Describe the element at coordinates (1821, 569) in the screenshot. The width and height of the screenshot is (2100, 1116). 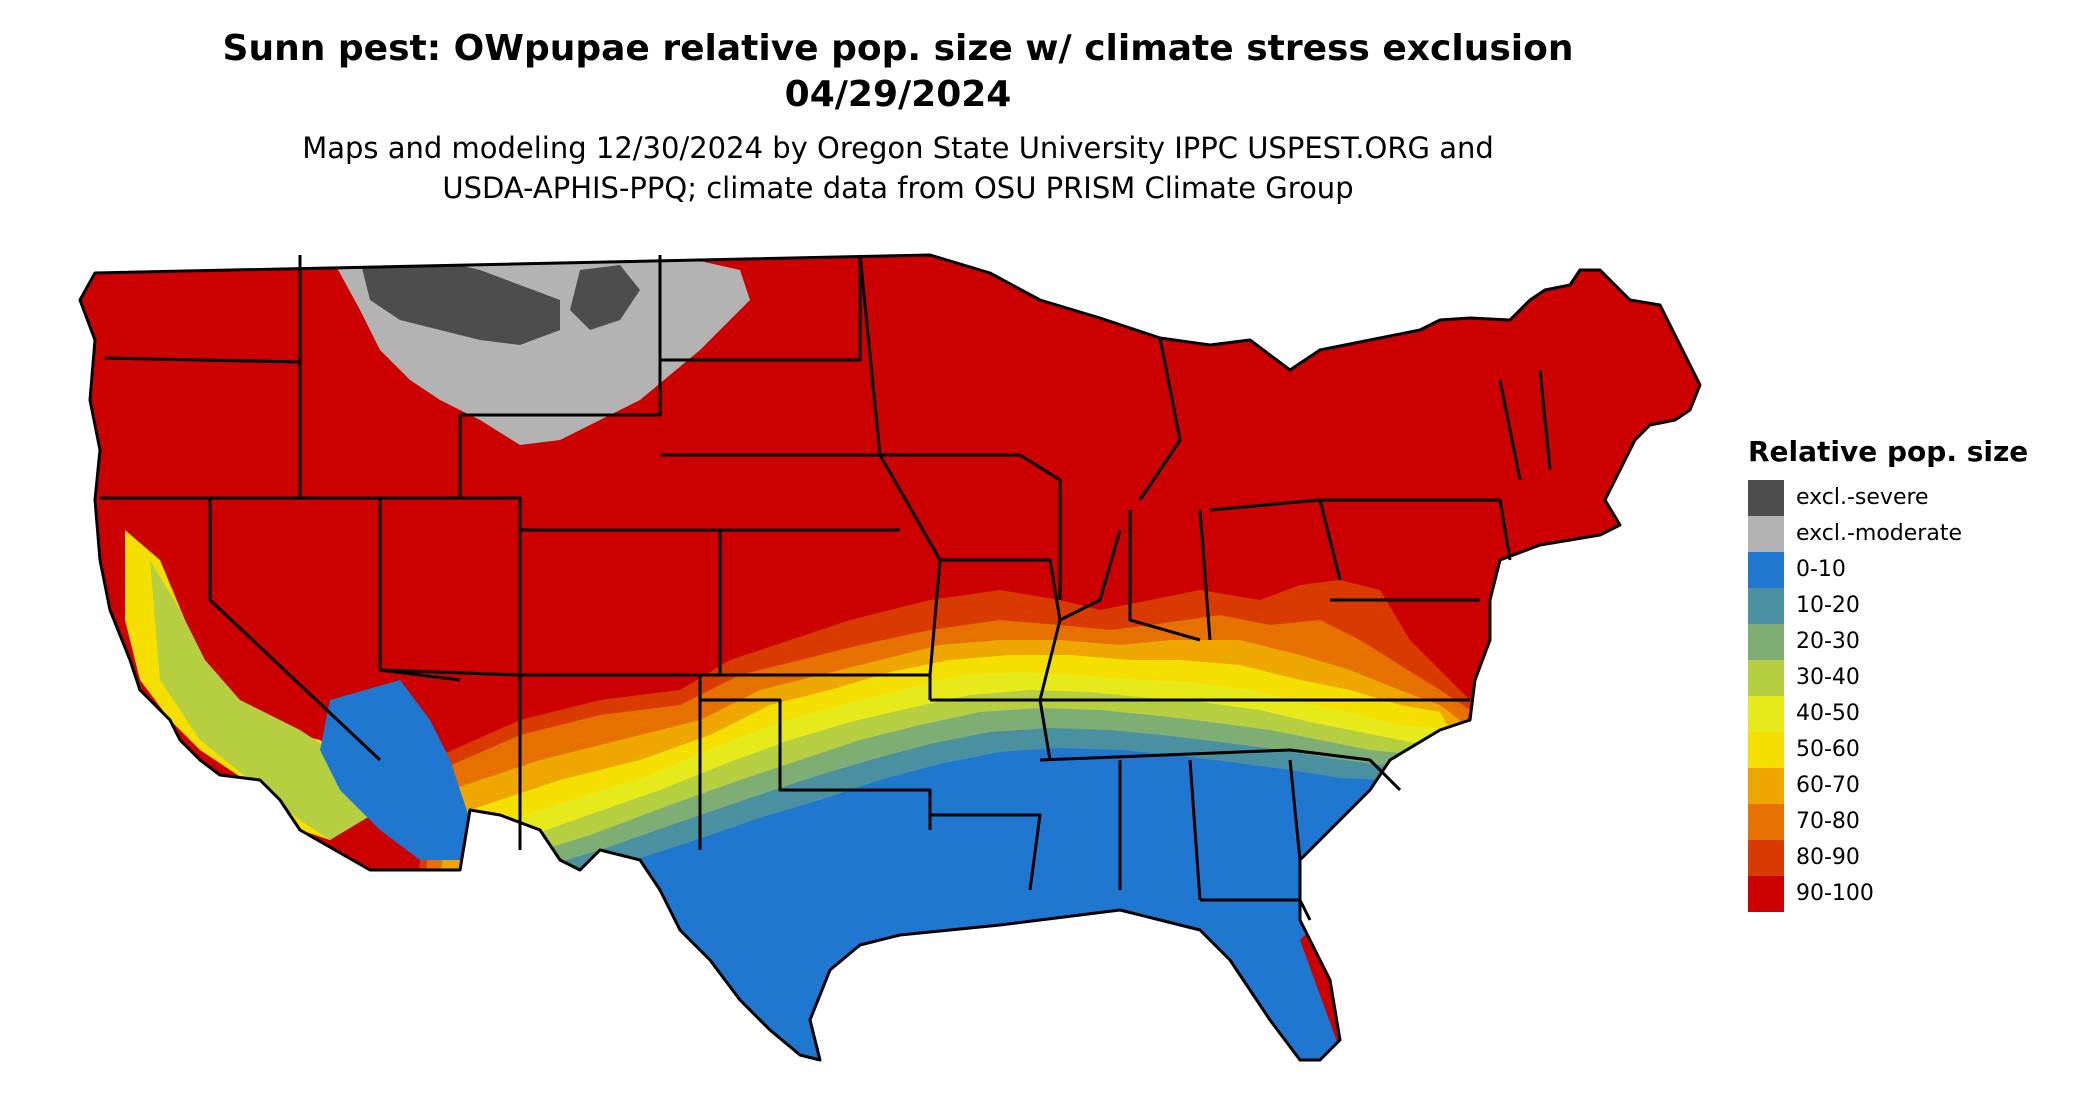
I see `legend-label: 0-10` at that location.